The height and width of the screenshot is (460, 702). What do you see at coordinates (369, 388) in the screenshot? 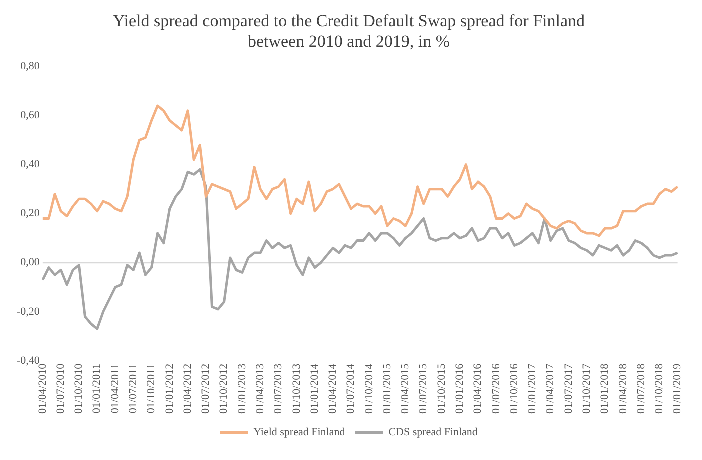
I see `x-tick-label: 01/10/2014` at bounding box center [369, 388].